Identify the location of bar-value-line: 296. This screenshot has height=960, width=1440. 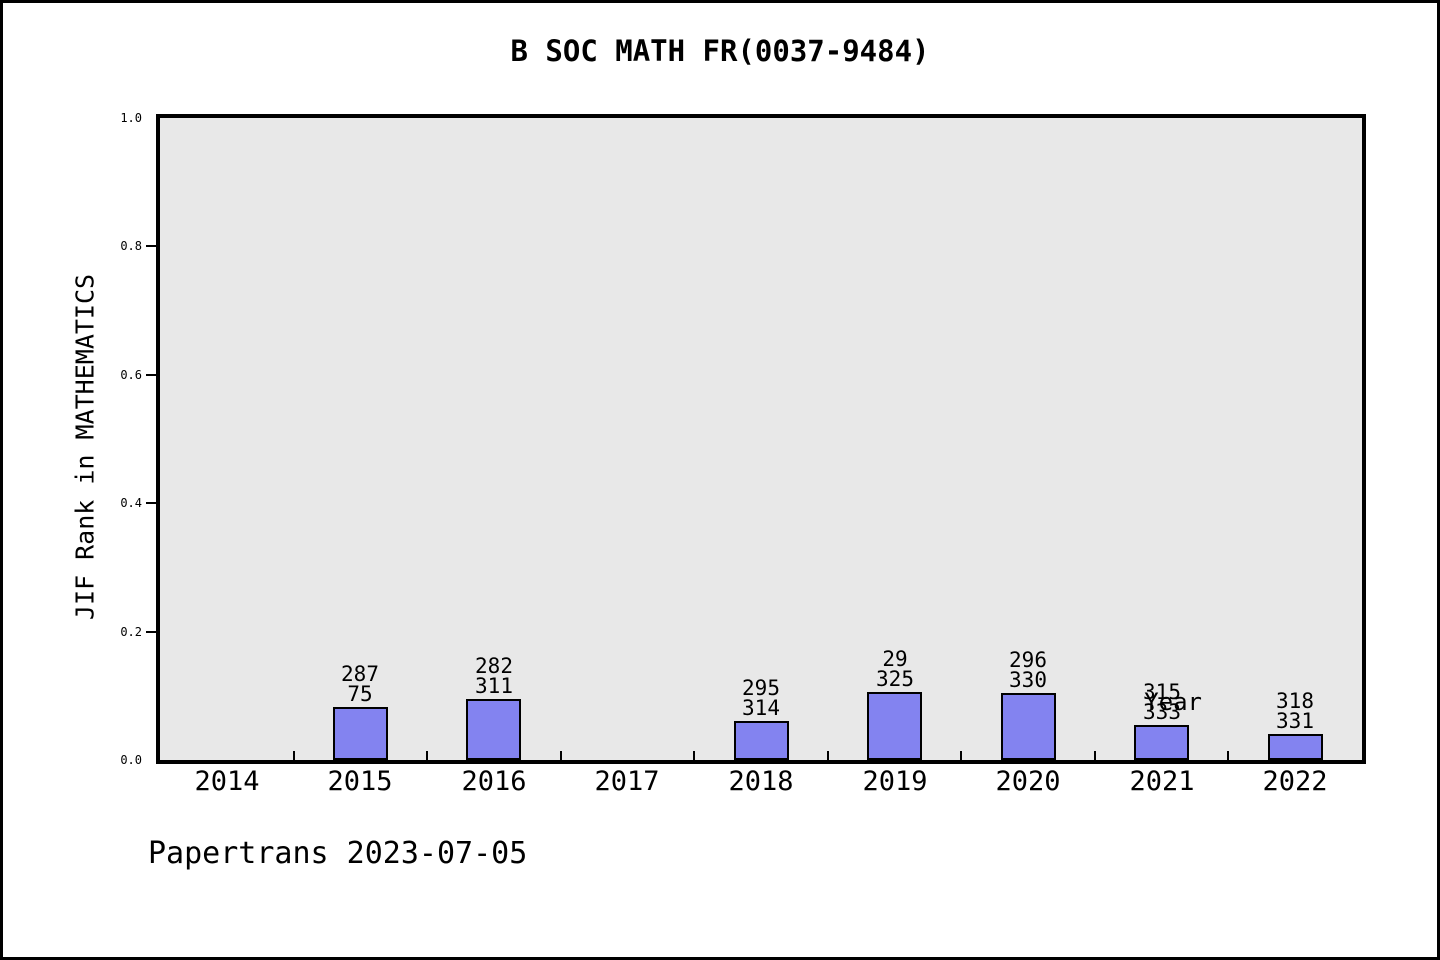
(1028, 660).